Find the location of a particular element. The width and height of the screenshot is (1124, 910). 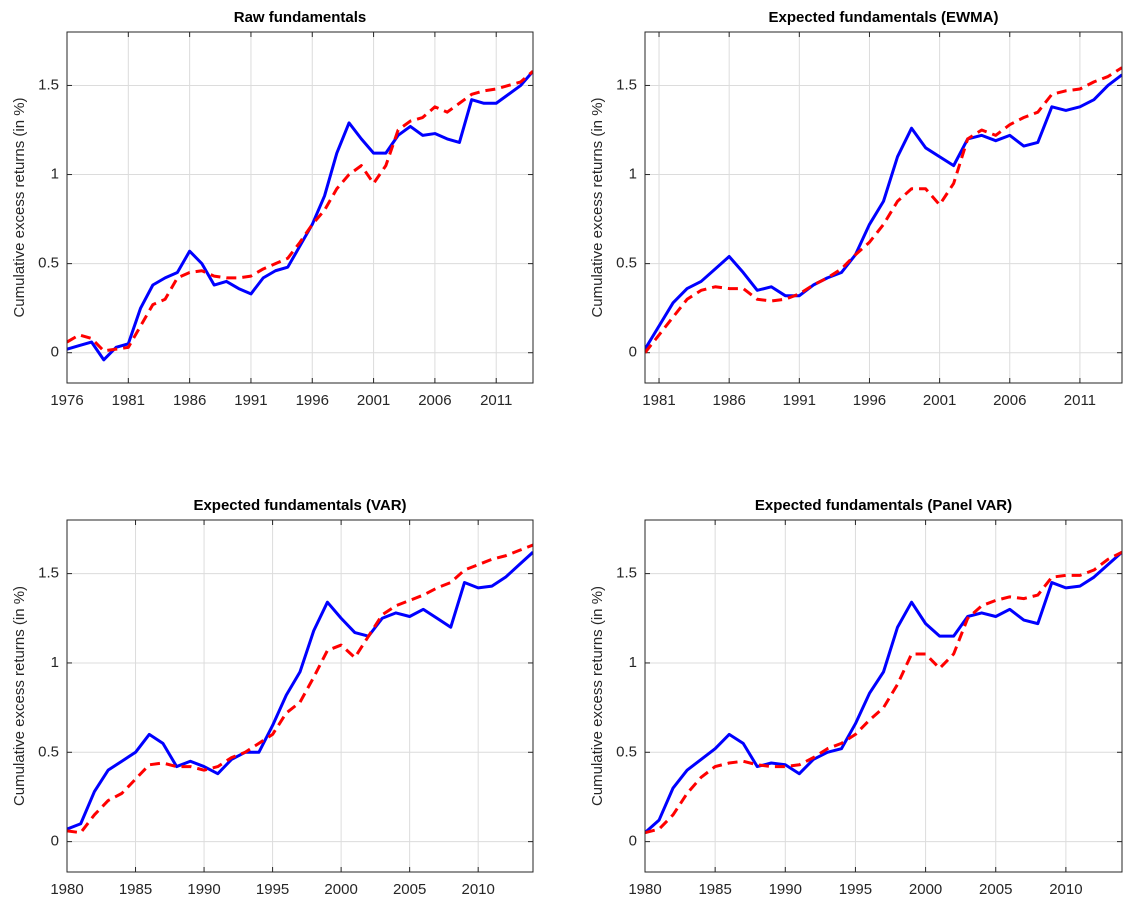

chart-title: Expected fundamentals (VAR) is located at coordinates (299, 505).